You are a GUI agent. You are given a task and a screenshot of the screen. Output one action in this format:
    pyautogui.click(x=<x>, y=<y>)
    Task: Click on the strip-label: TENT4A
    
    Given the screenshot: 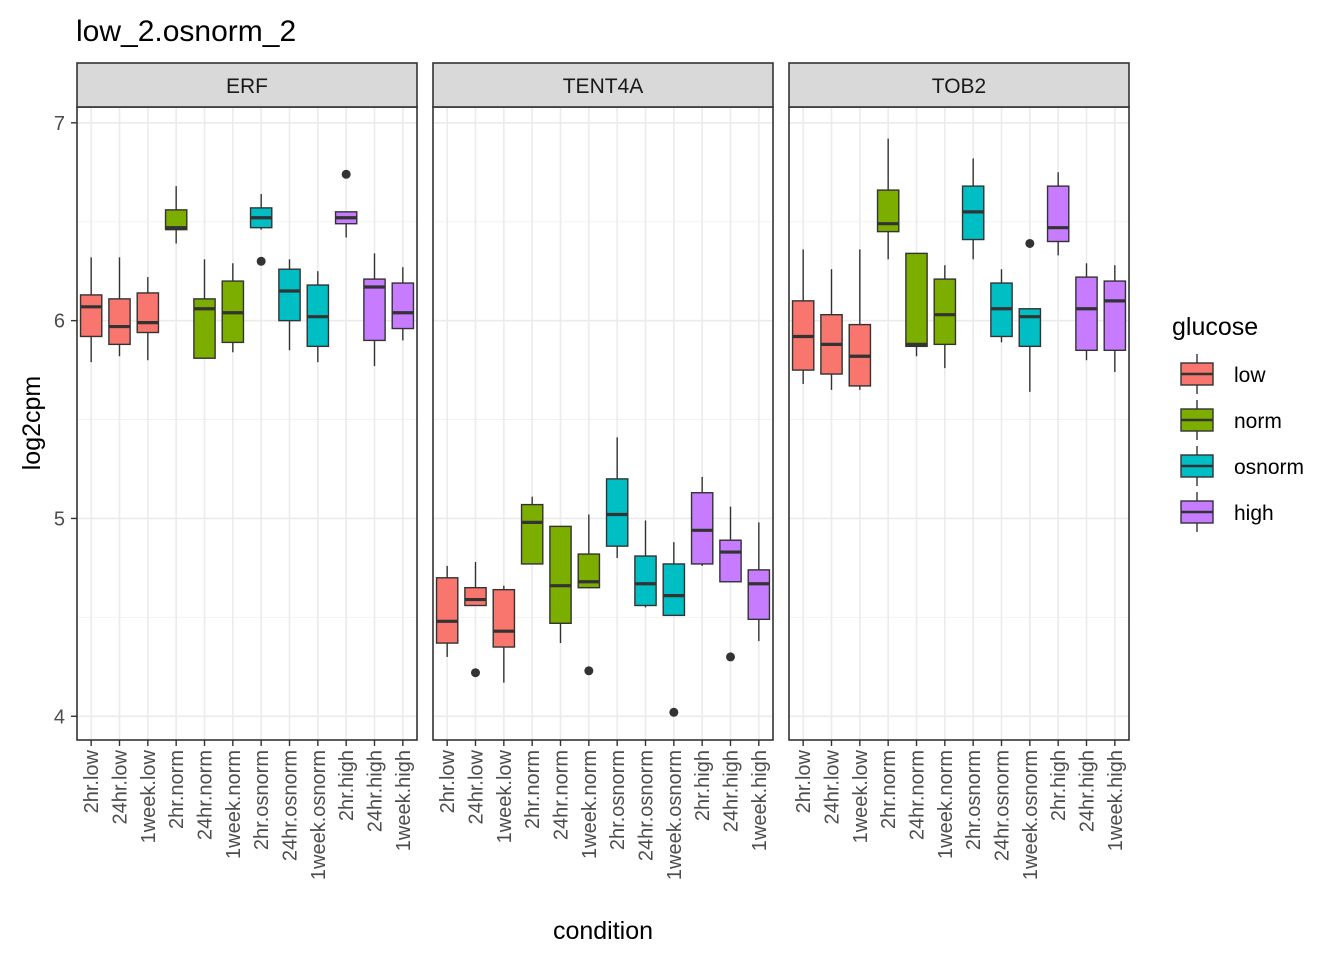 What is the action you would take?
    pyautogui.click(x=603, y=86)
    